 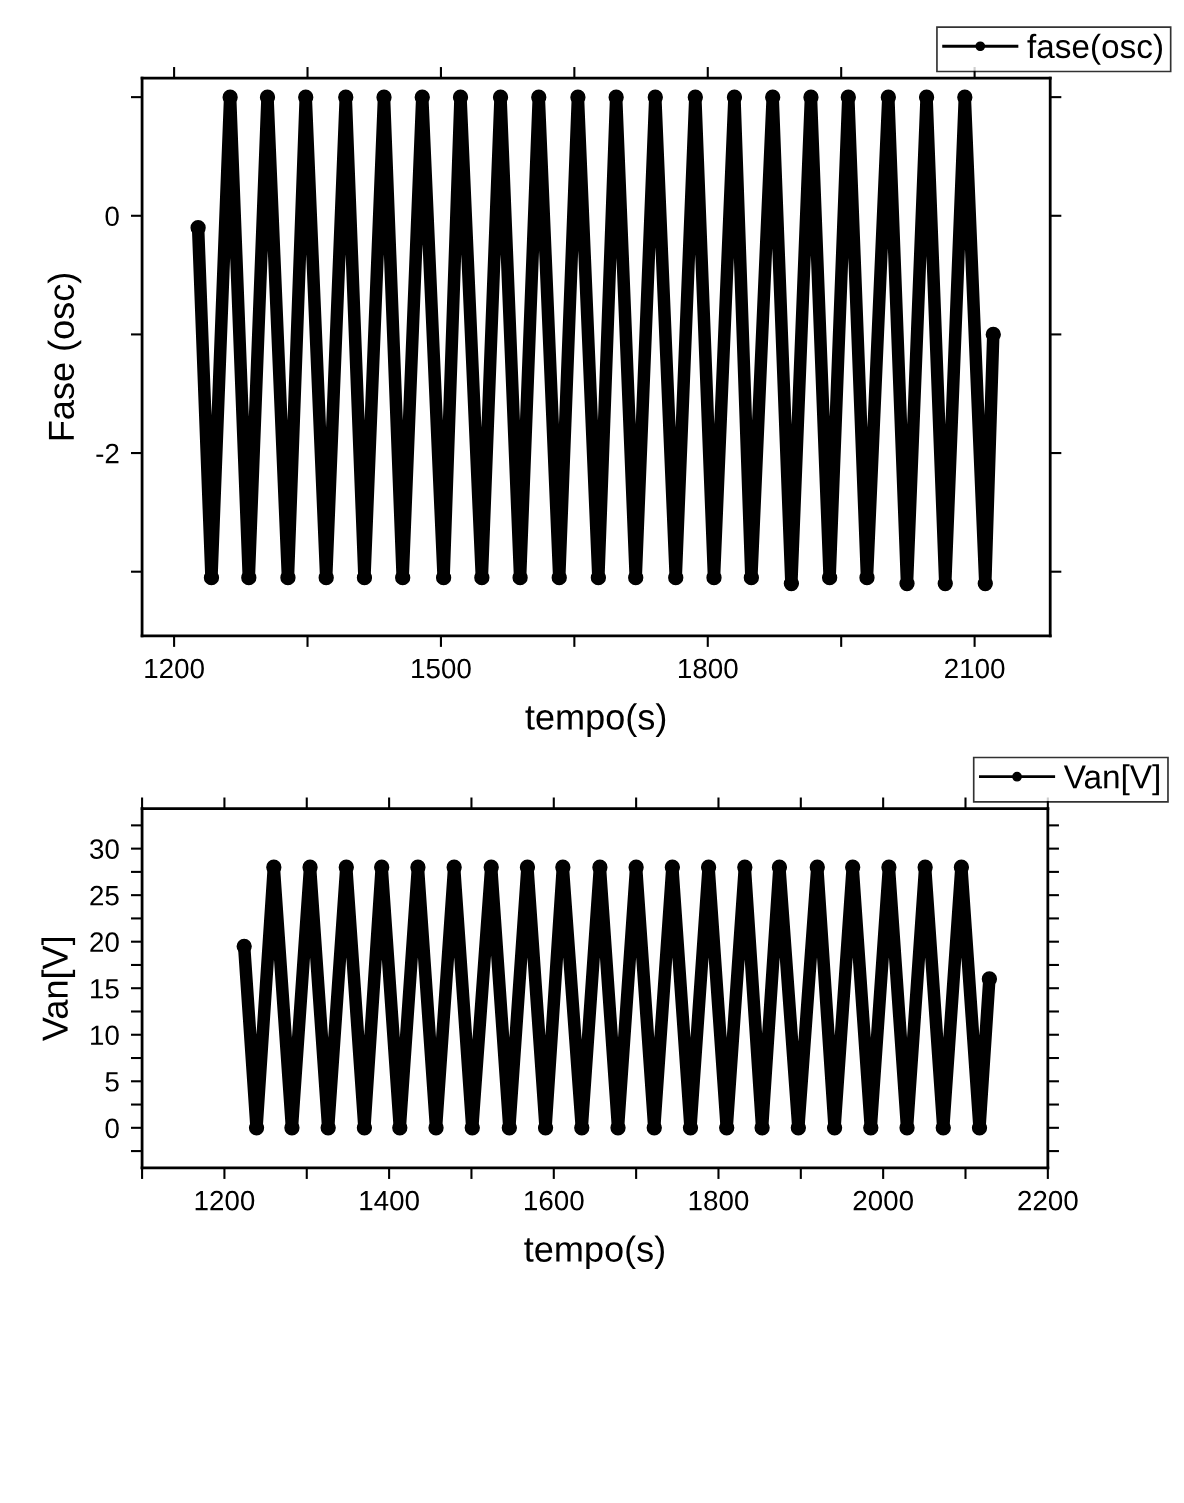 I want to click on x-tick-label: 1500, so click(x=441, y=668).